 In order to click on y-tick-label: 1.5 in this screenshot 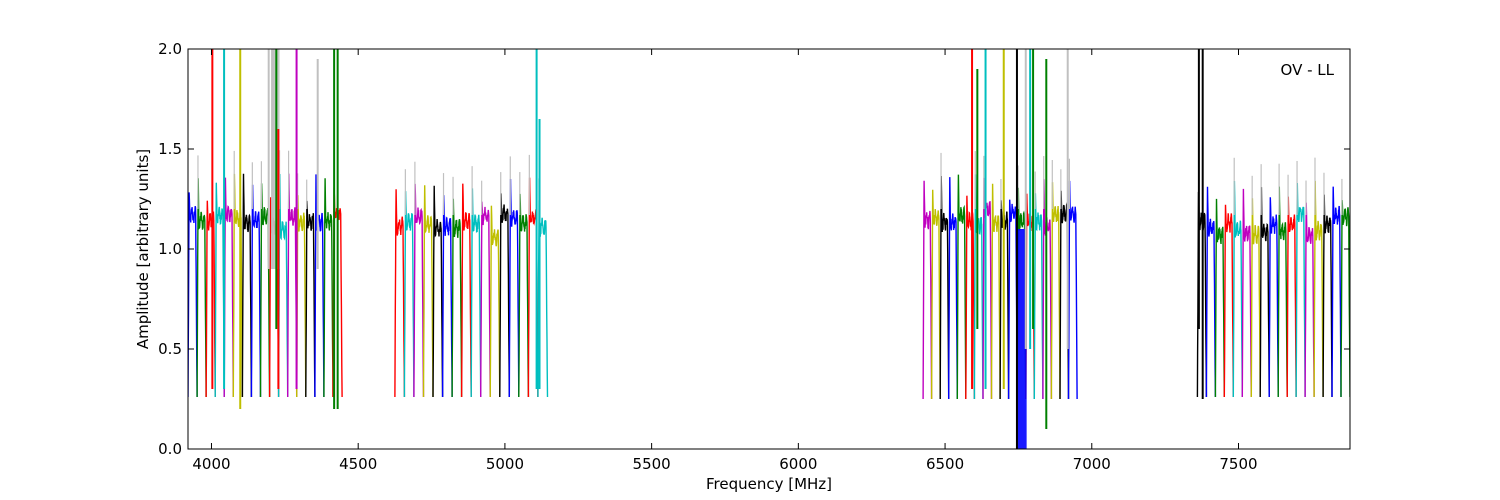, I will do `click(170, 149)`.